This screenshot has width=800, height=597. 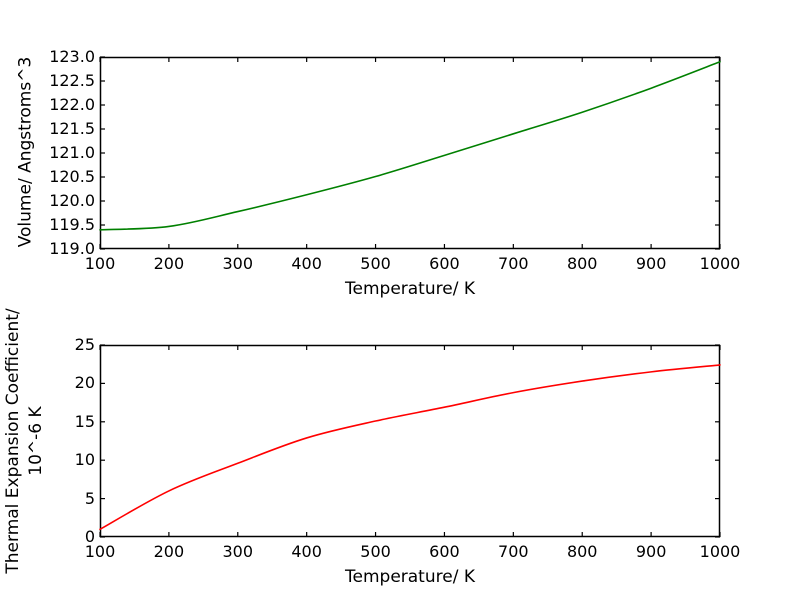 I want to click on volume-x-axis-label: Temperature/ K, so click(x=410, y=289).